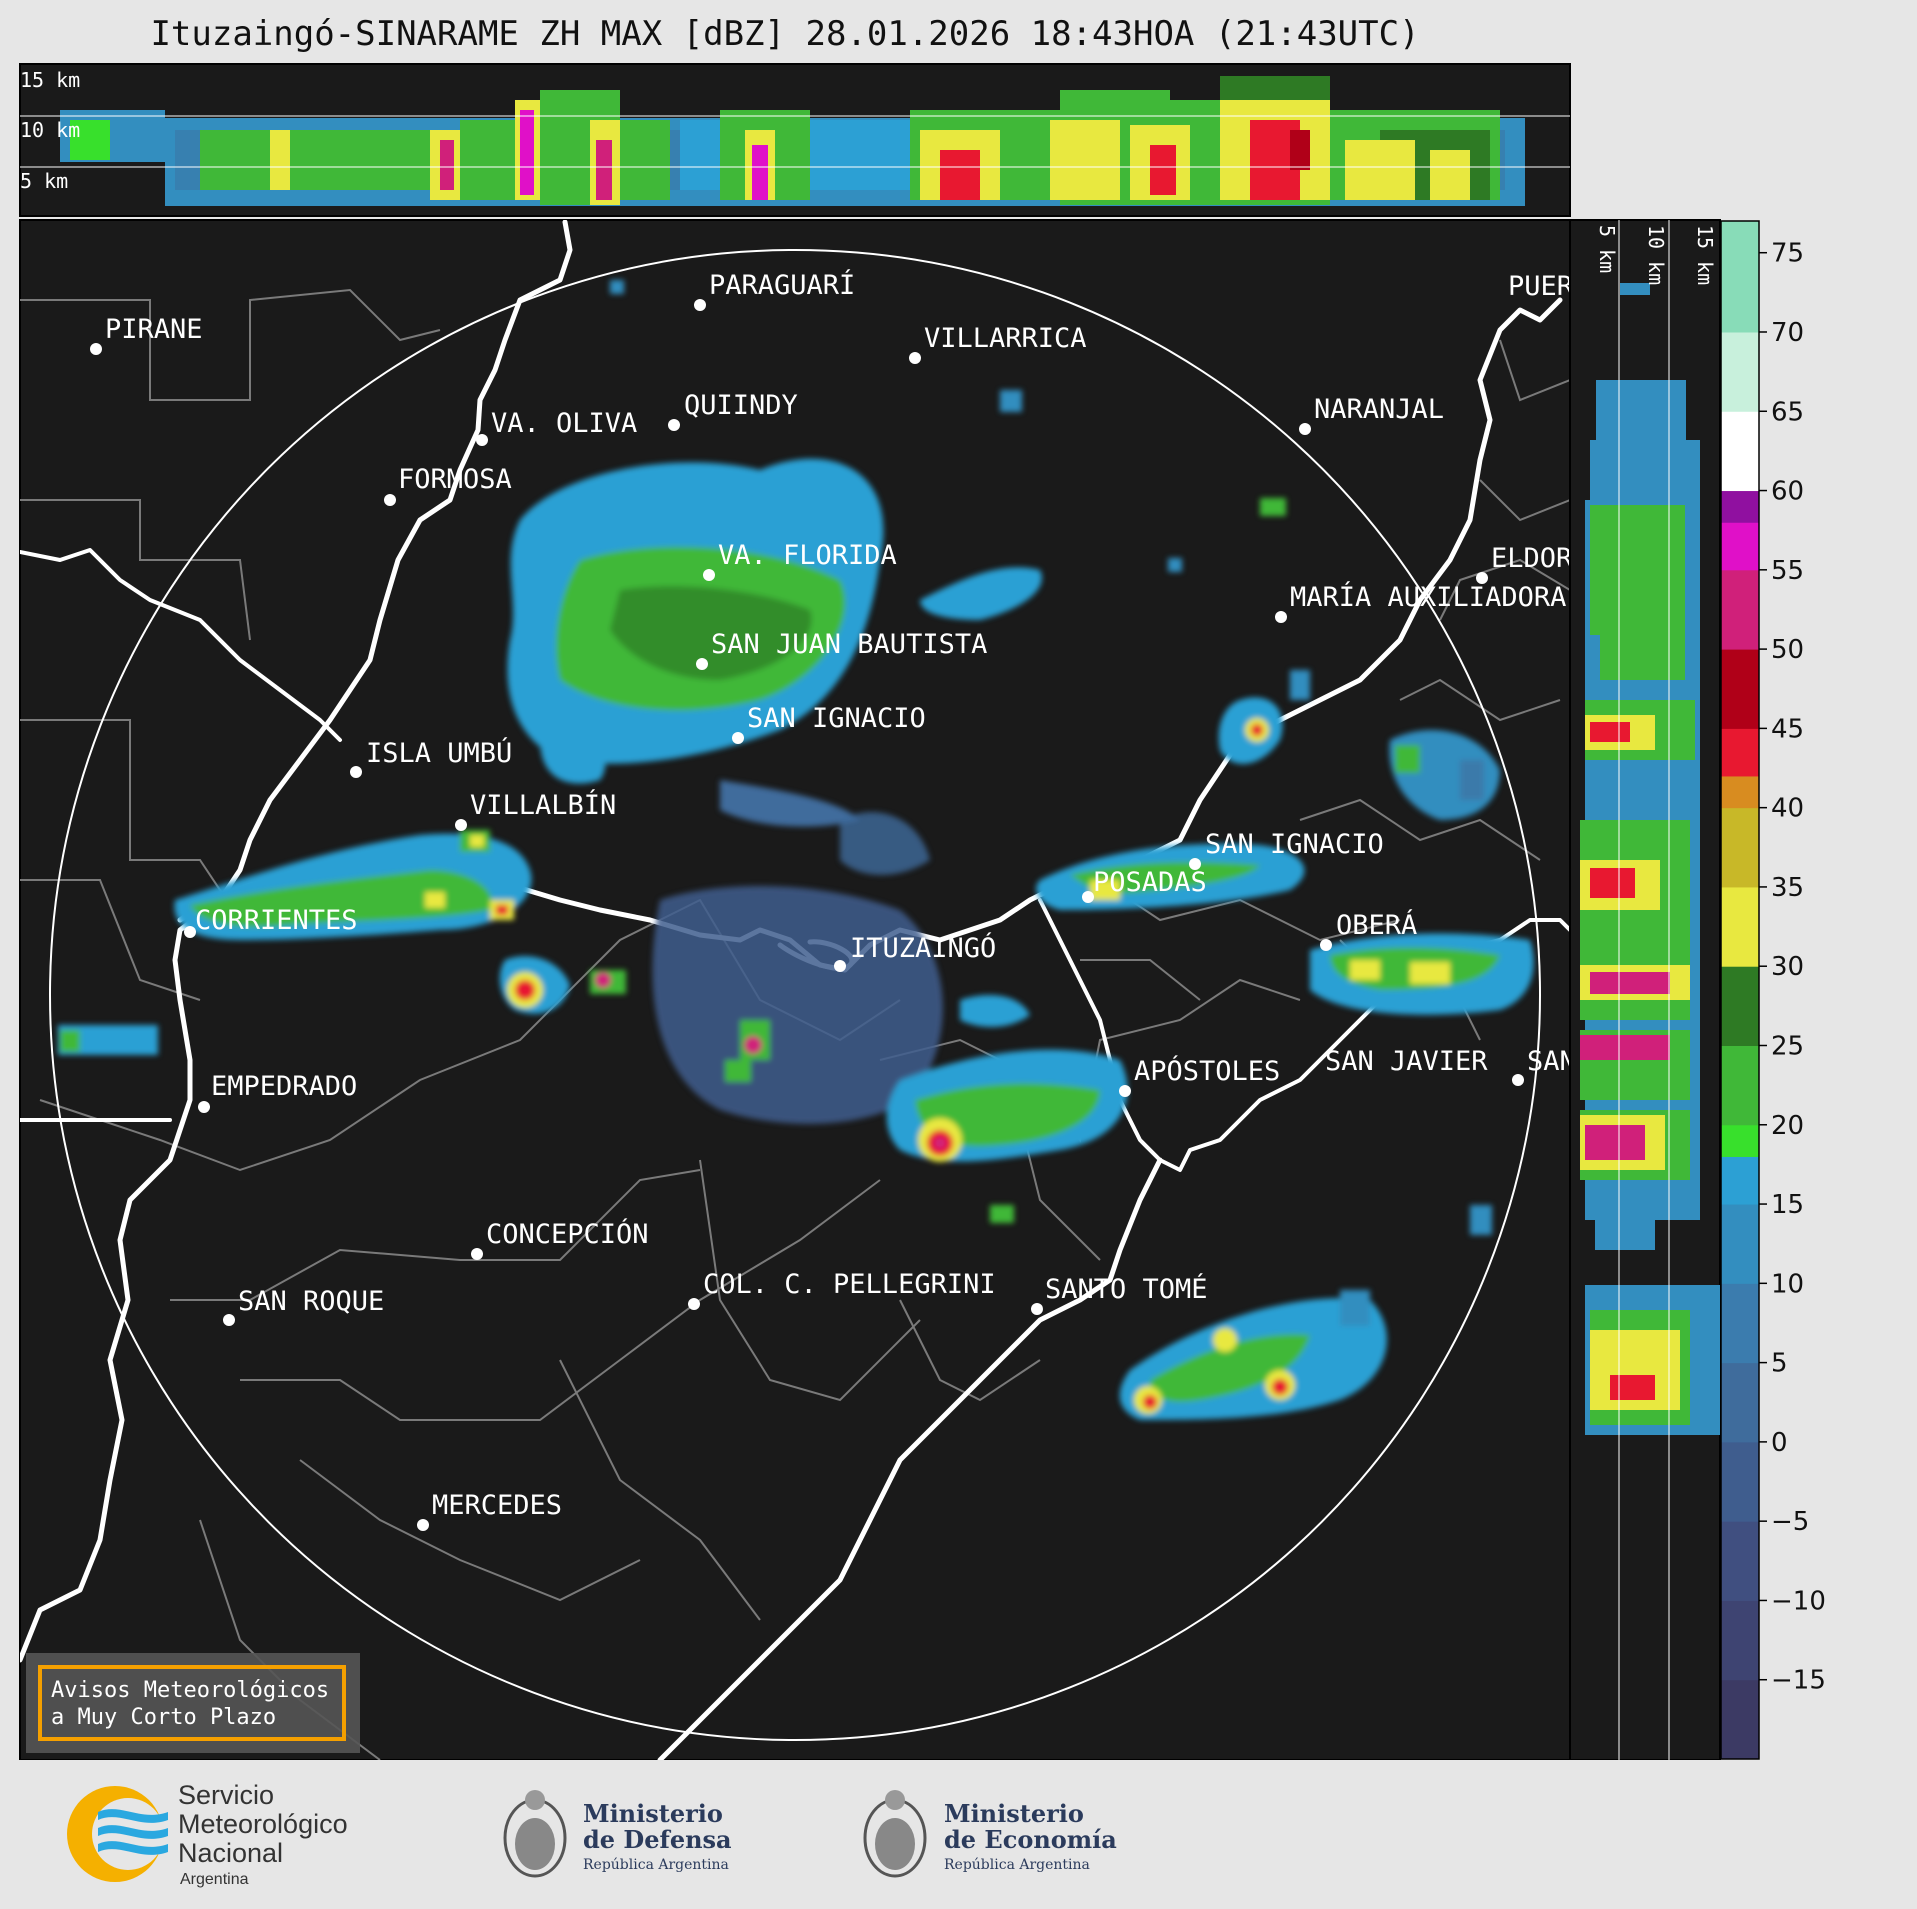 This screenshot has height=1909, width=1917. Describe the element at coordinates (923, 948) in the screenshot. I see `city-ituzaingo: ITUZAINGÓ` at that location.